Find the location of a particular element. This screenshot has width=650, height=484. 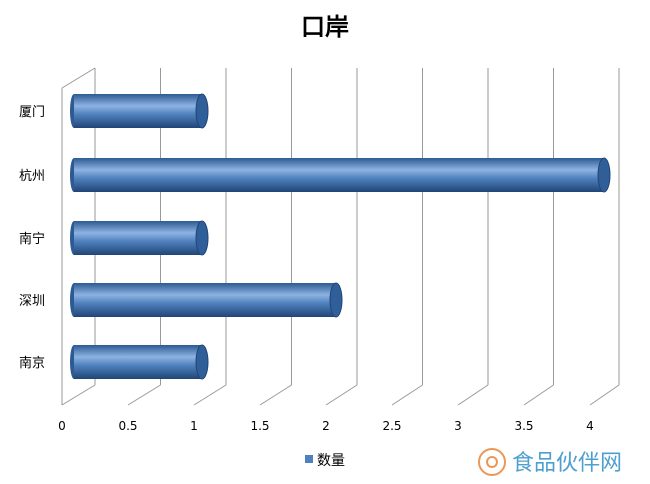

x-tick-label: 1.5 is located at coordinates (259, 426).